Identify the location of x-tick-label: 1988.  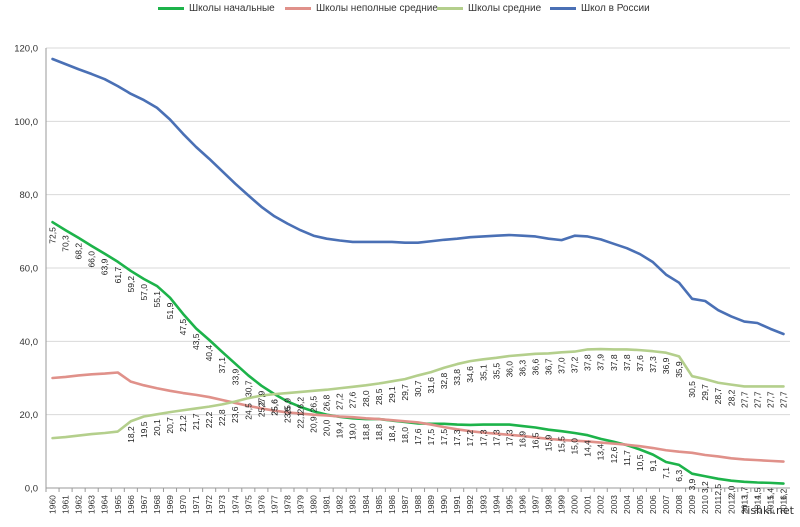
(418, 504).